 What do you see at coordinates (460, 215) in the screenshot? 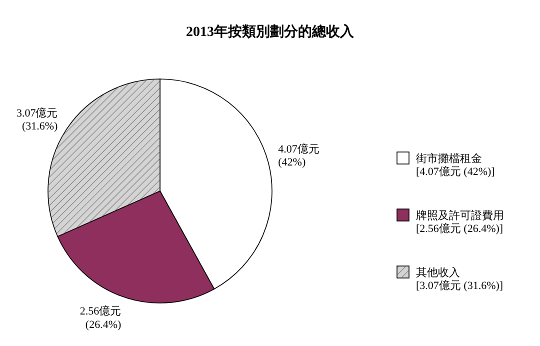
I see `legend-label: 牌照及許可證費用` at bounding box center [460, 215].